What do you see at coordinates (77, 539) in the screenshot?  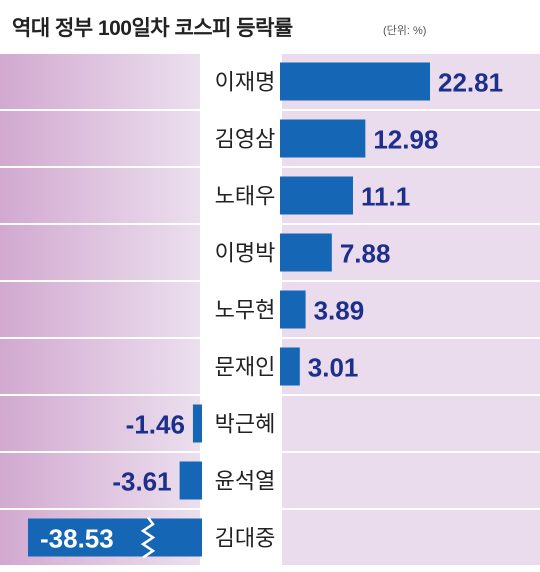 I see `value-label: -38.53` at bounding box center [77, 539].